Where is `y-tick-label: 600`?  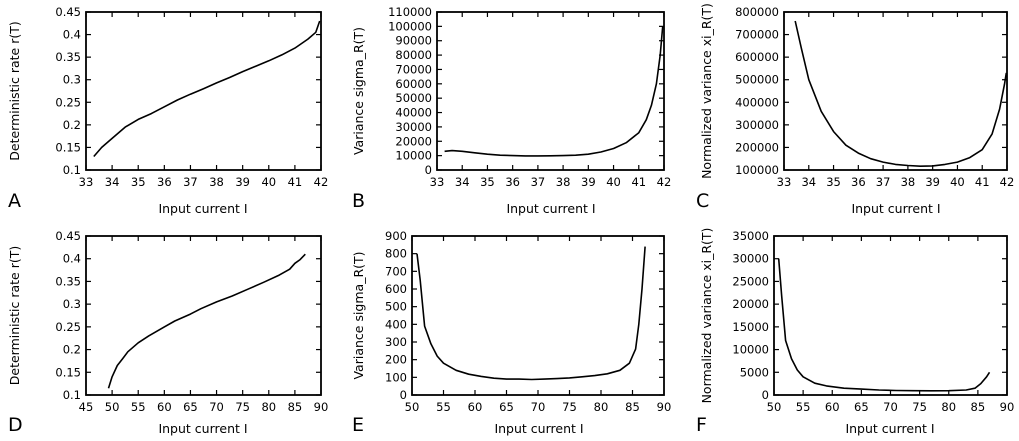 y-tick-label: 600 is located at coordinates (396, 289).